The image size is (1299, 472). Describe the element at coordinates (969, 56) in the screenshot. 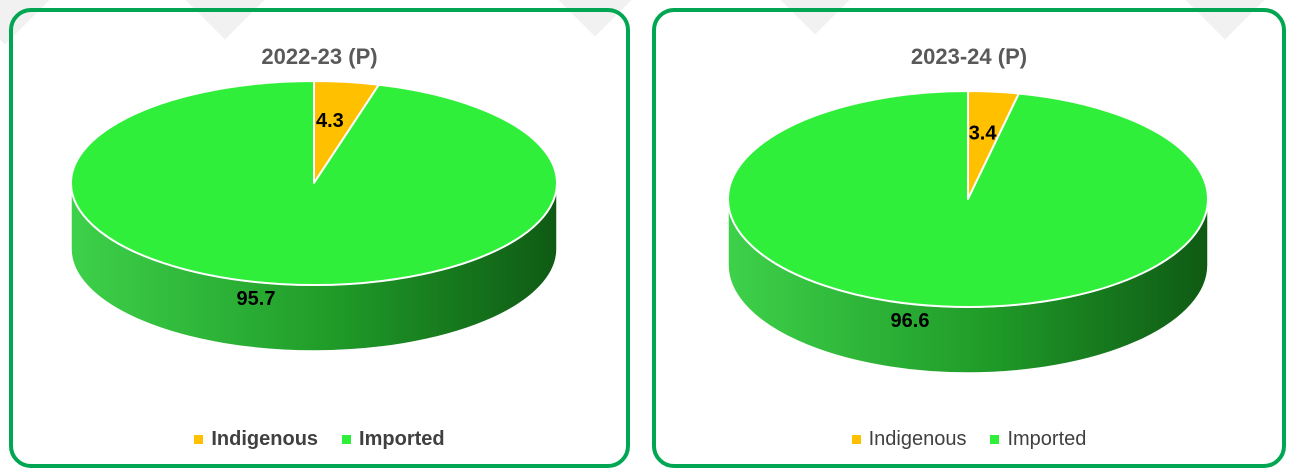

I see `chart-title: 2023-24 (P)` at that location.